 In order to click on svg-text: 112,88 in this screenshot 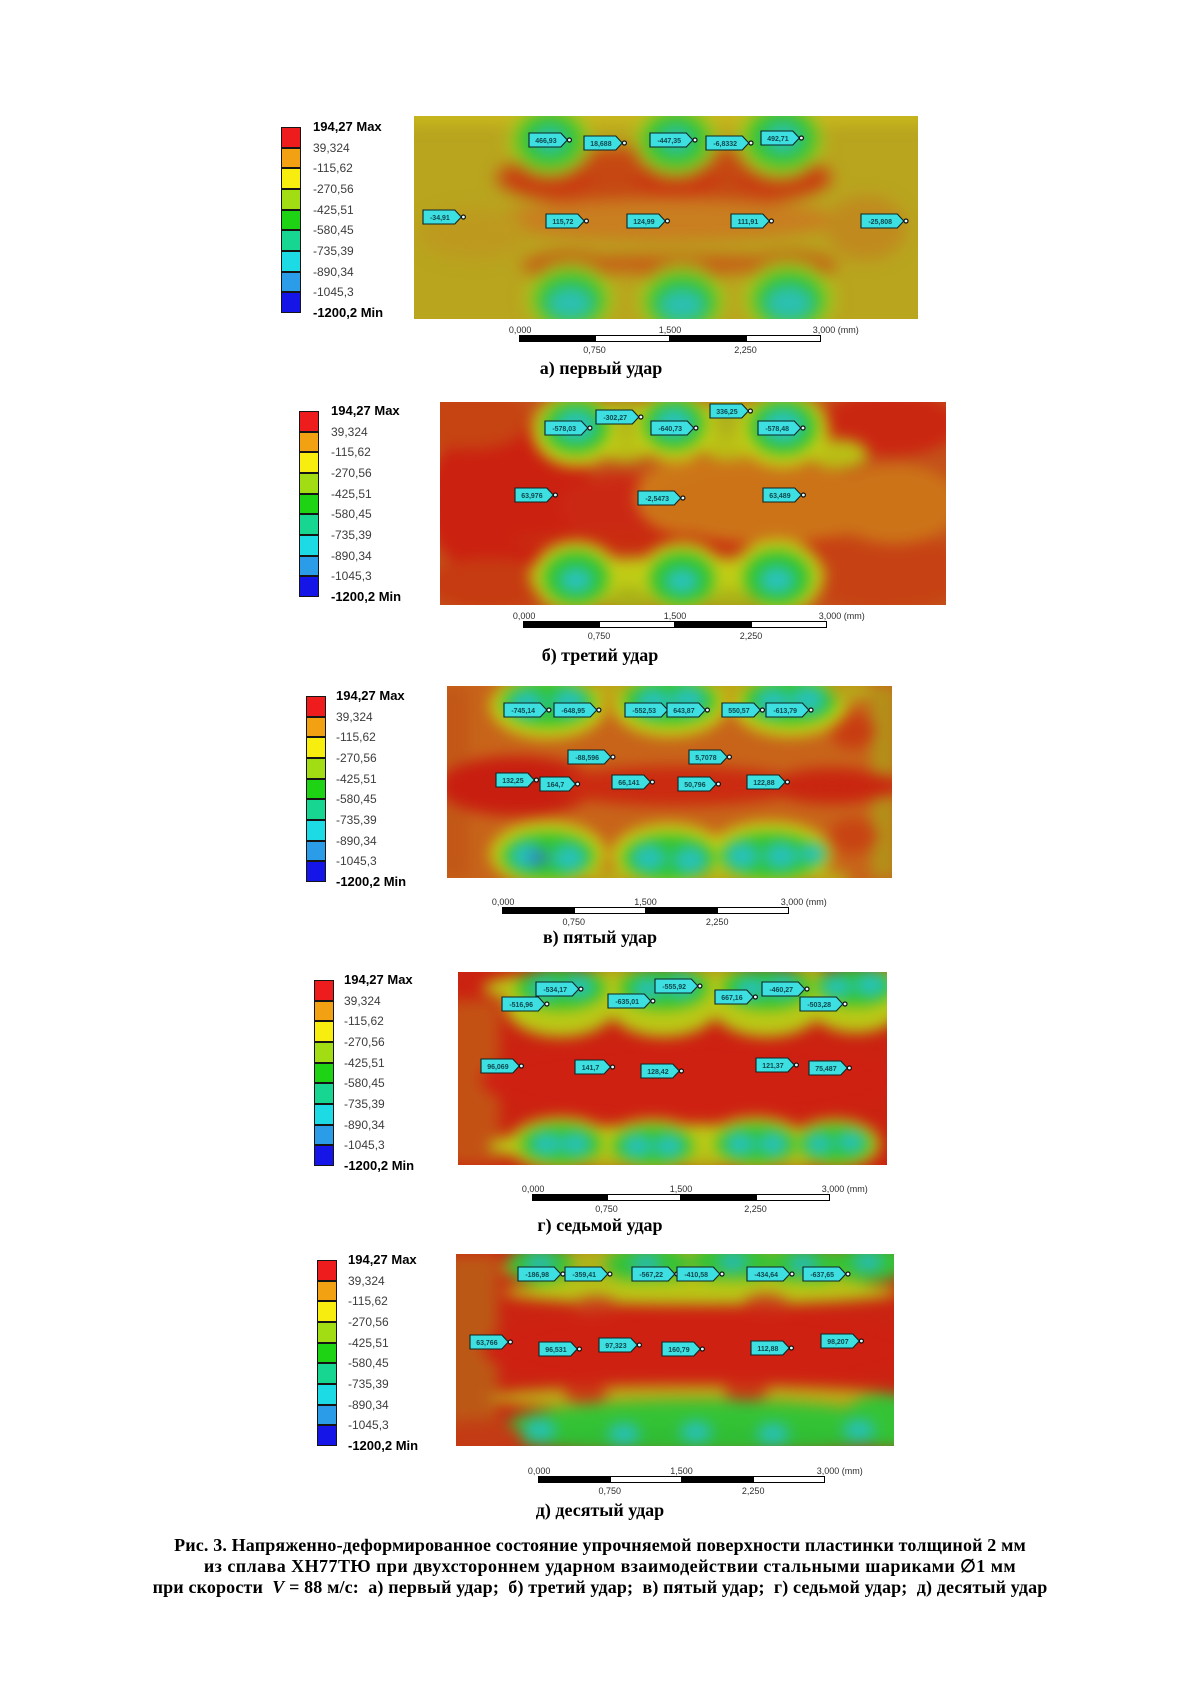, I will do `click(767, 1349)`.